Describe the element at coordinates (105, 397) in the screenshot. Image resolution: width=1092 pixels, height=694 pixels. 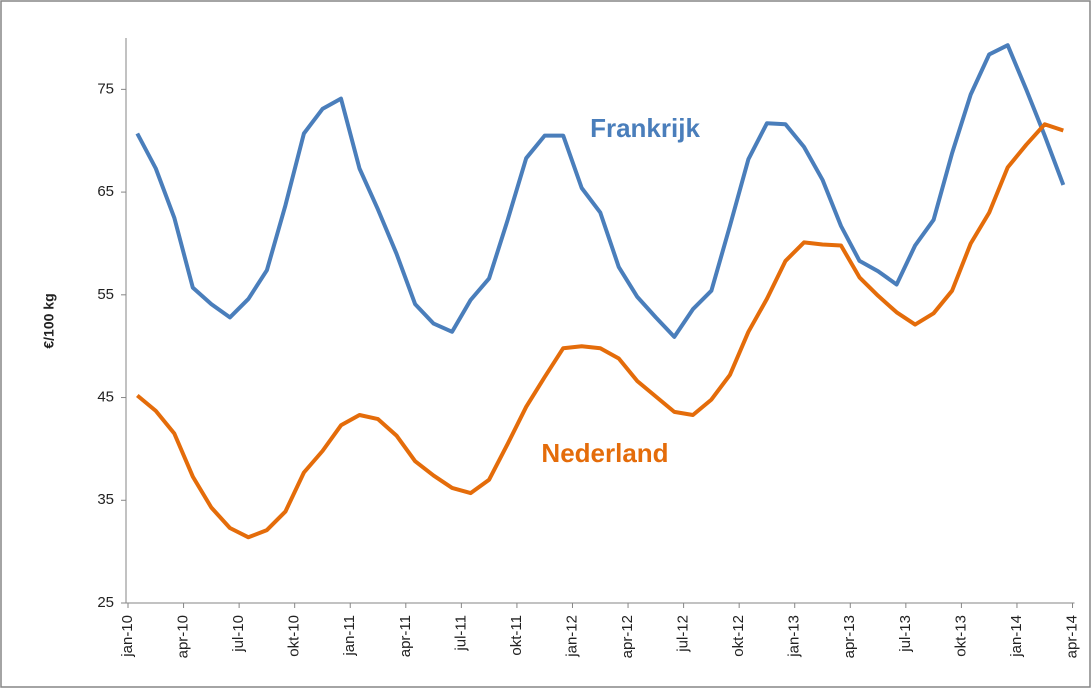
I see `y-tick-label: 45` at that location.